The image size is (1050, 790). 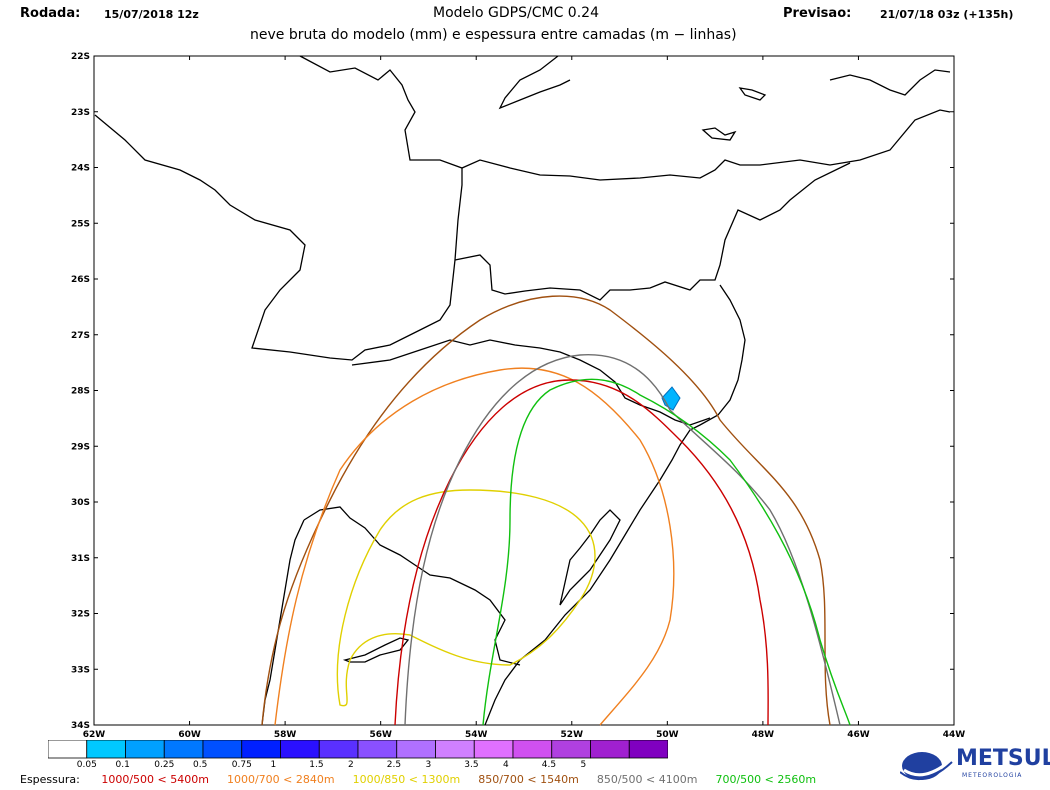 I want to click on logo-subtext: METEOROLOGIA, so click(x=992, y=775).